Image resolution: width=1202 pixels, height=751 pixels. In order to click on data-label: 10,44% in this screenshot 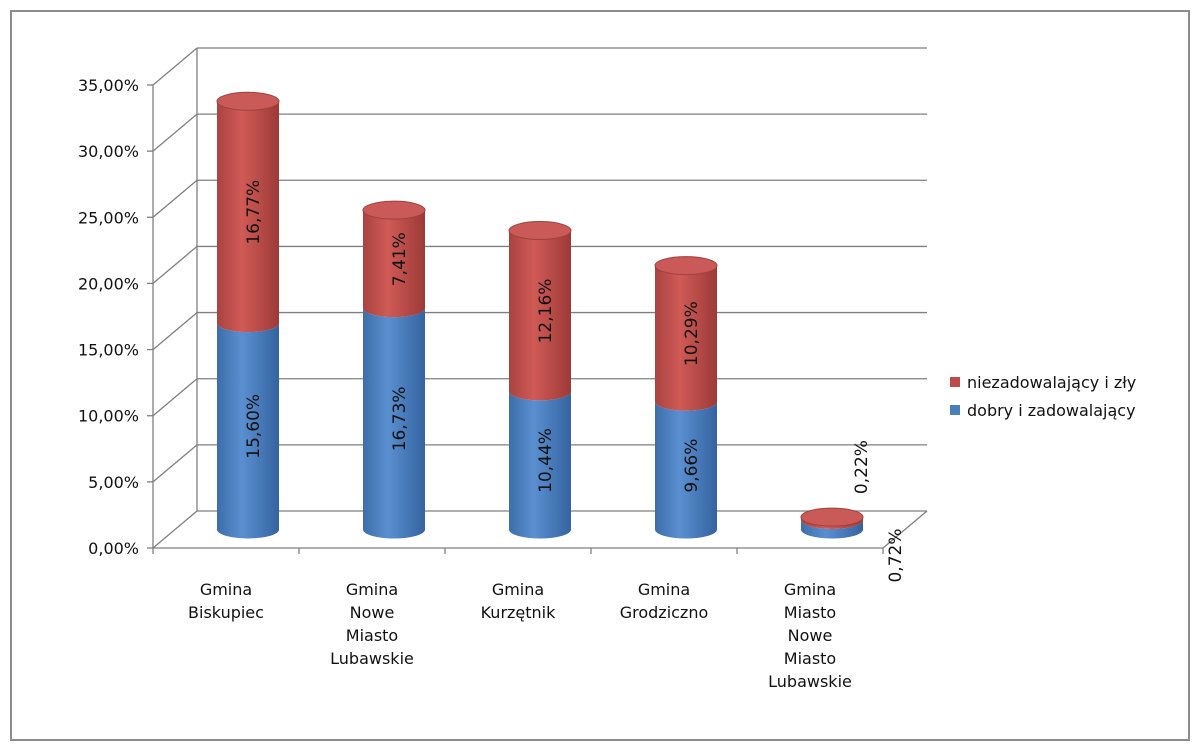, I will do `click(546, 460)`.